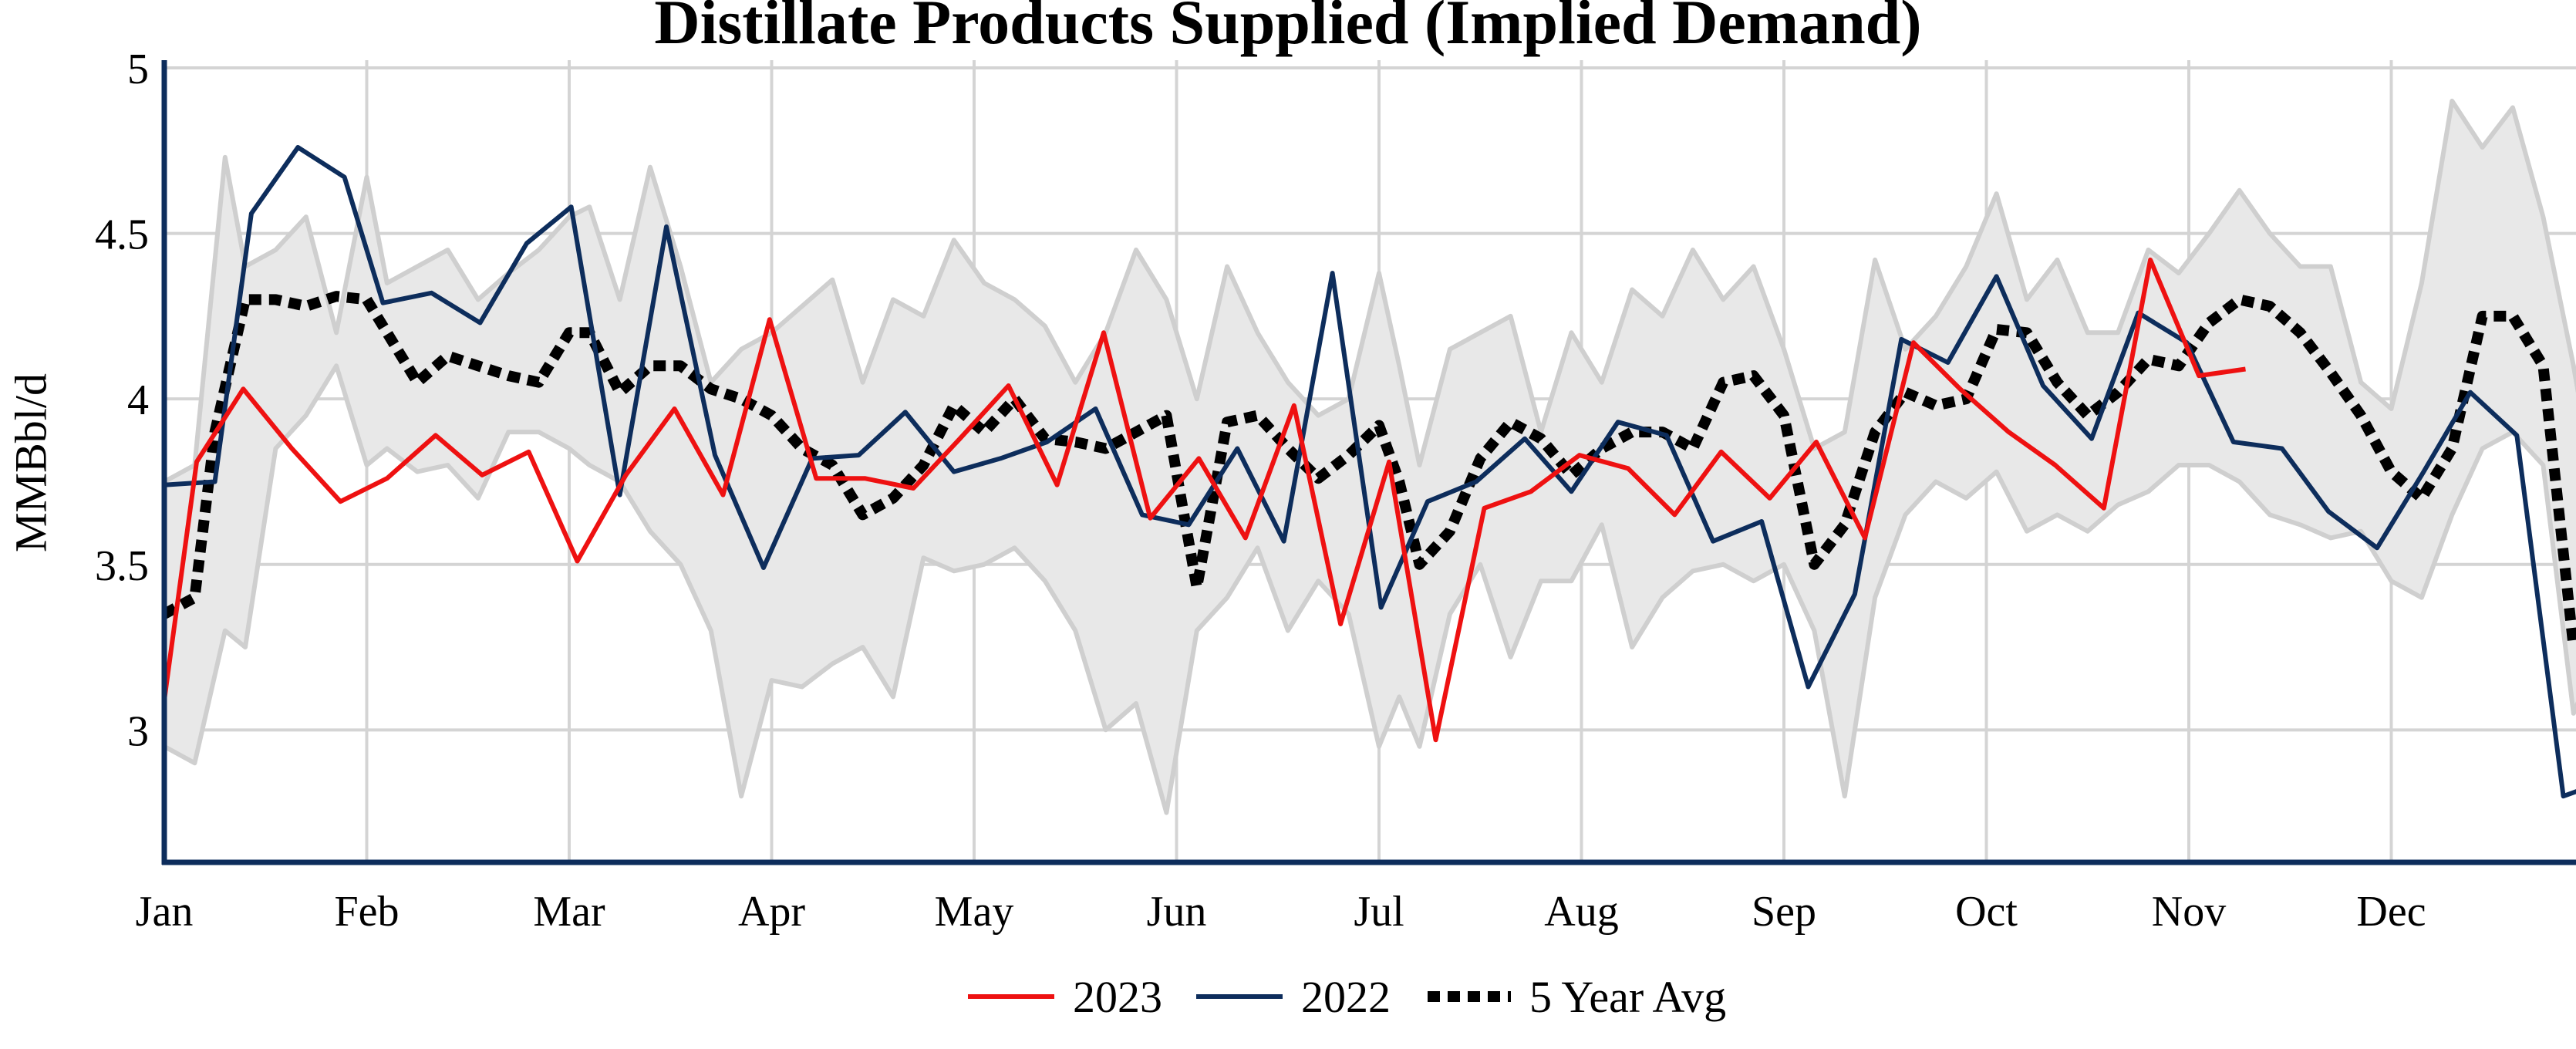 The image size is (2576, 1049). Describe the element at coordinates (1239, 996) in the screenshot. I see `legend-swatch-2022` at that location.